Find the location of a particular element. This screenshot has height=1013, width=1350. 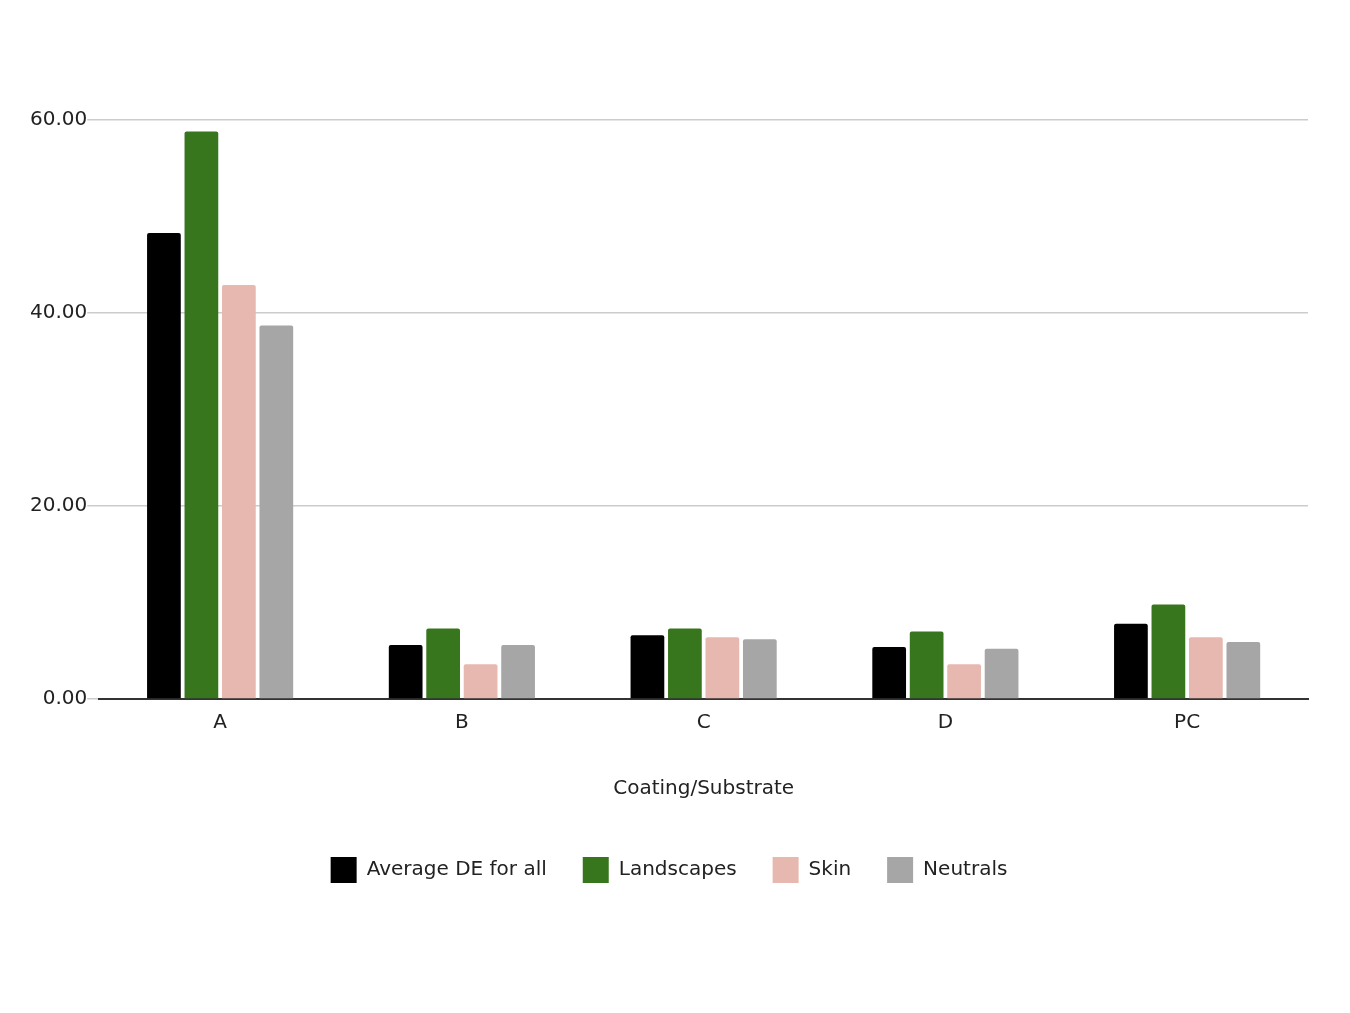

y-tick-label: 40.00 is located at coordinates (58, 311).